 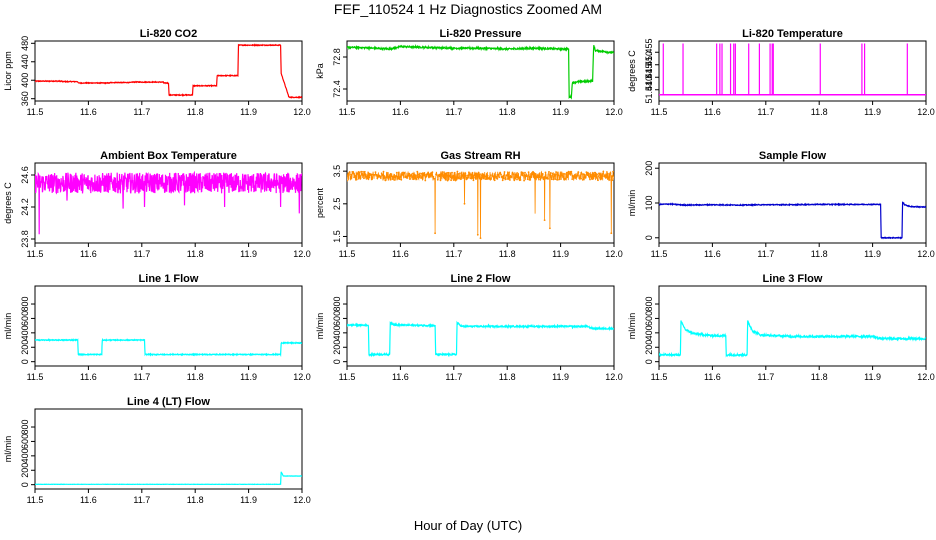 I want to click on y-tick-label: 51.440, so click(x=649, y=90).